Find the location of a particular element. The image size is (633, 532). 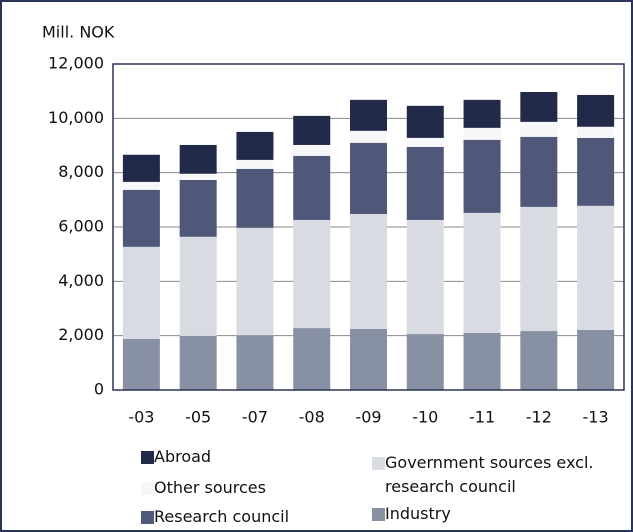

y-tick-label: 10,000 is located at coordinates (76, 117).